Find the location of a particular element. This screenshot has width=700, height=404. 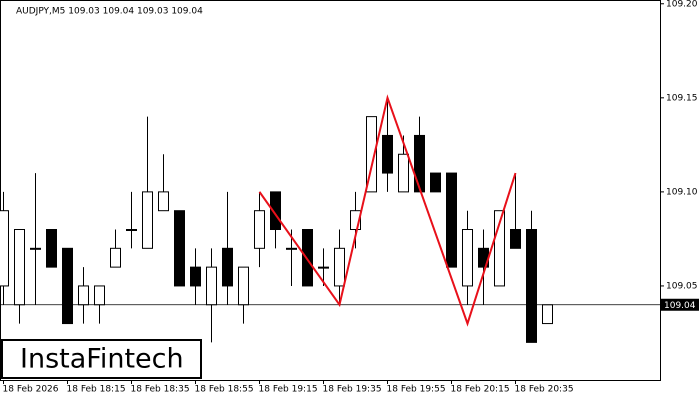

chart-title: AUDJPY,M5 109.03 109.04 109.03 109.04 is located at coordinates (109, 12).